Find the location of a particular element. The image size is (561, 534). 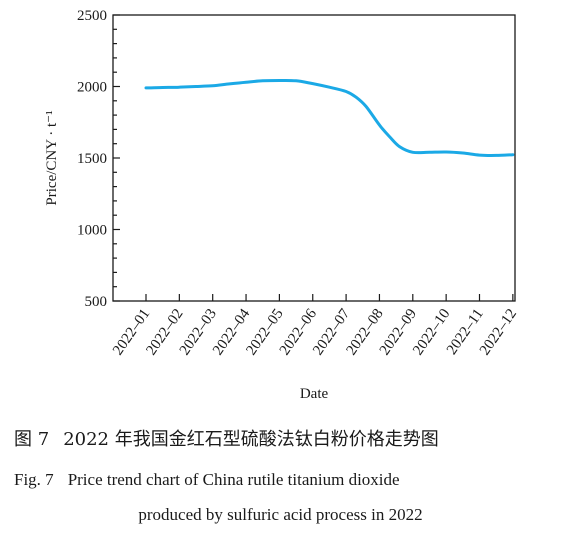

price-series-line is located at coordinates (329, 117).